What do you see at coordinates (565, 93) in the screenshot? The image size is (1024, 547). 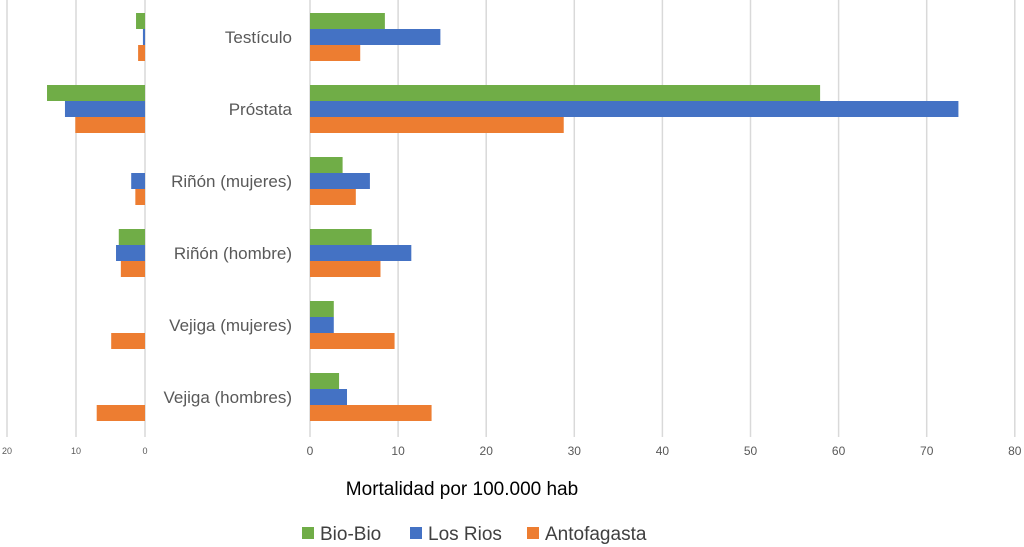 I see `bar-right-prostata-bio-bio` at bounding box center [565, 93].